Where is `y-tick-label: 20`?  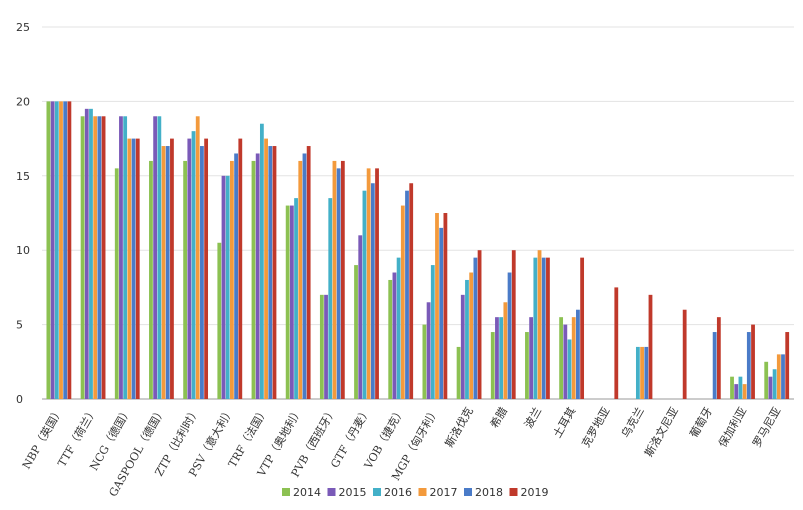 y-tick-label: 20 is located at coordinates (23, 101).